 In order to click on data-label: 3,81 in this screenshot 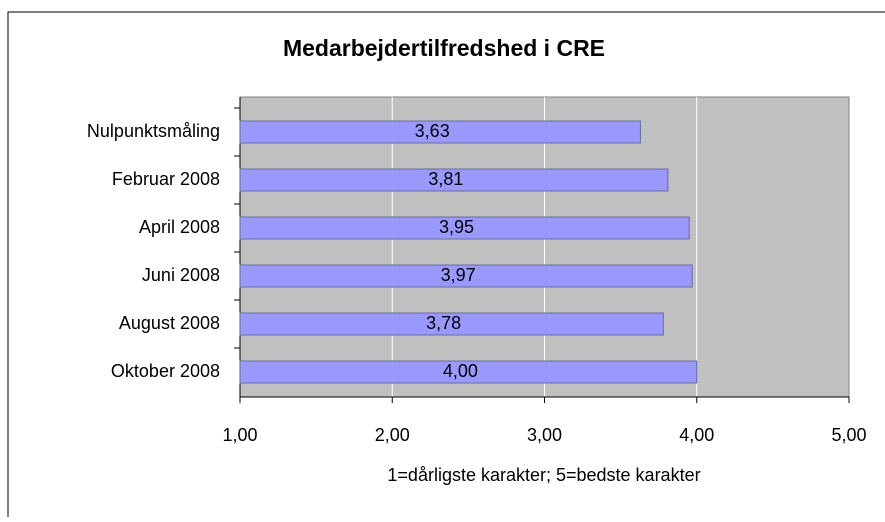, I will do `click(445, 179)`.